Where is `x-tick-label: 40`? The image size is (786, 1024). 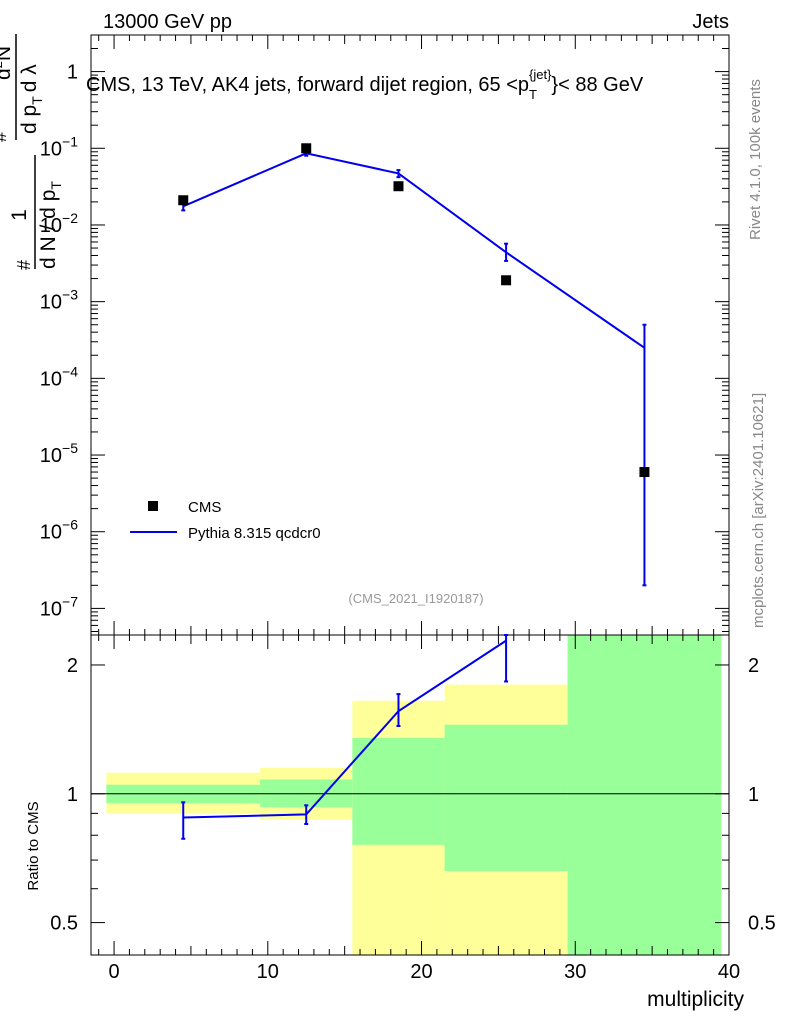 x-tick-label: 40 is located at coordinates (729, 972).